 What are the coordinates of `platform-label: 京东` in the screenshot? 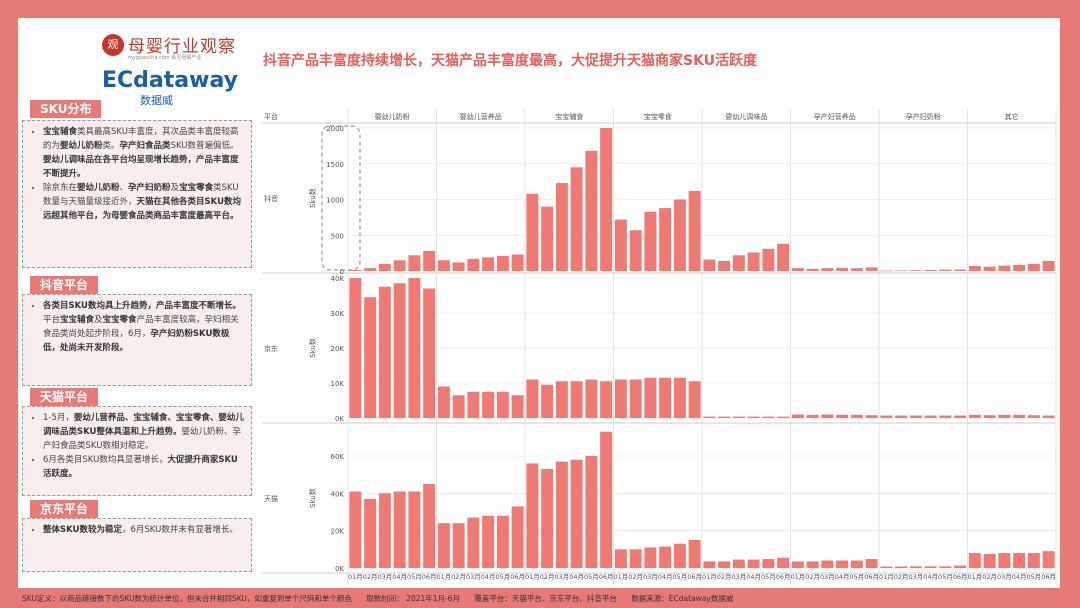 It's located at (271, 348).